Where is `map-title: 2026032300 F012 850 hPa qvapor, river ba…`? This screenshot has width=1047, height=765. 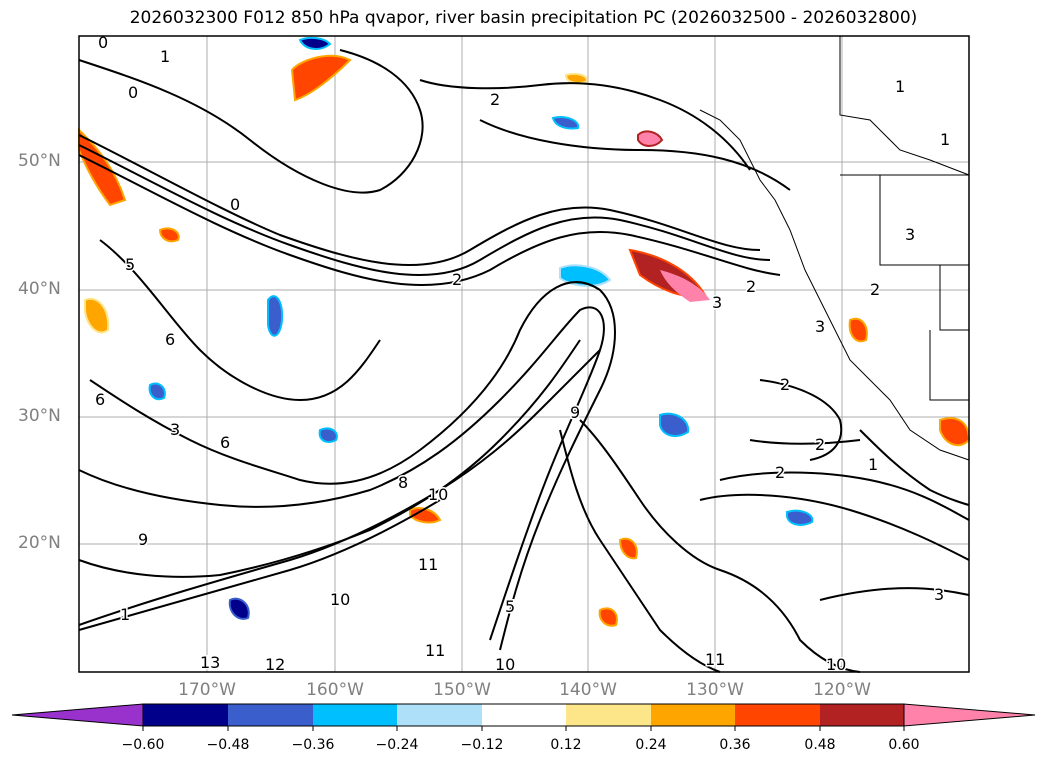
map-title: 2026032300 F012 850 hPa qvapor, river ba… is located at coordinates (523, 18).